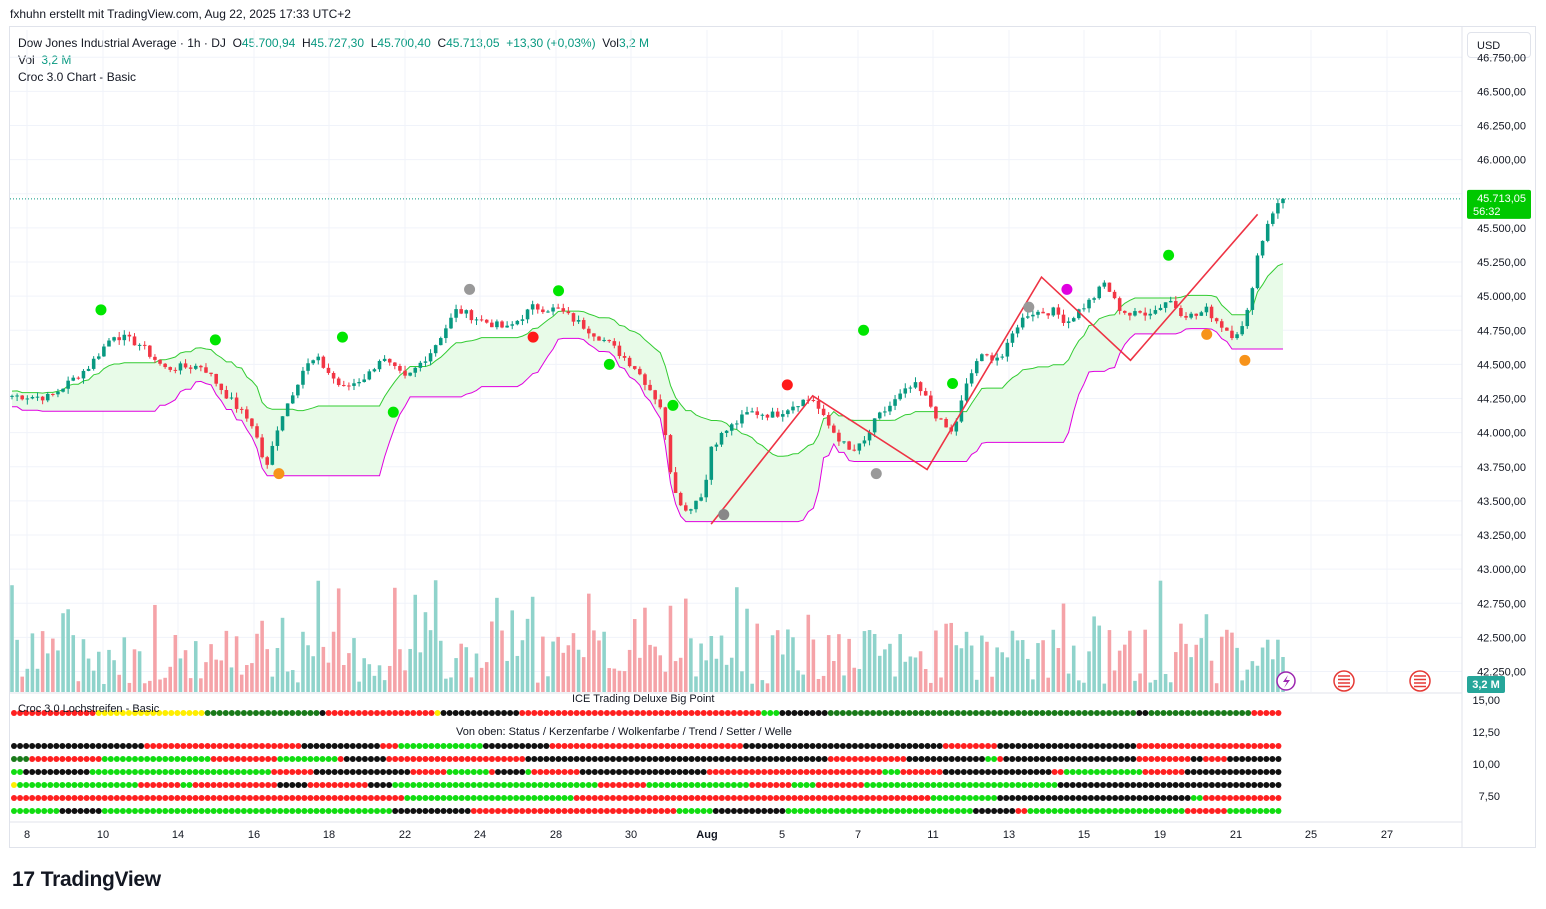  Describe the element at coordinates (122, 43) in the screenshot. I see `symbol-title: Dow Jones Industrial Average · 1h · DJ` at that location.